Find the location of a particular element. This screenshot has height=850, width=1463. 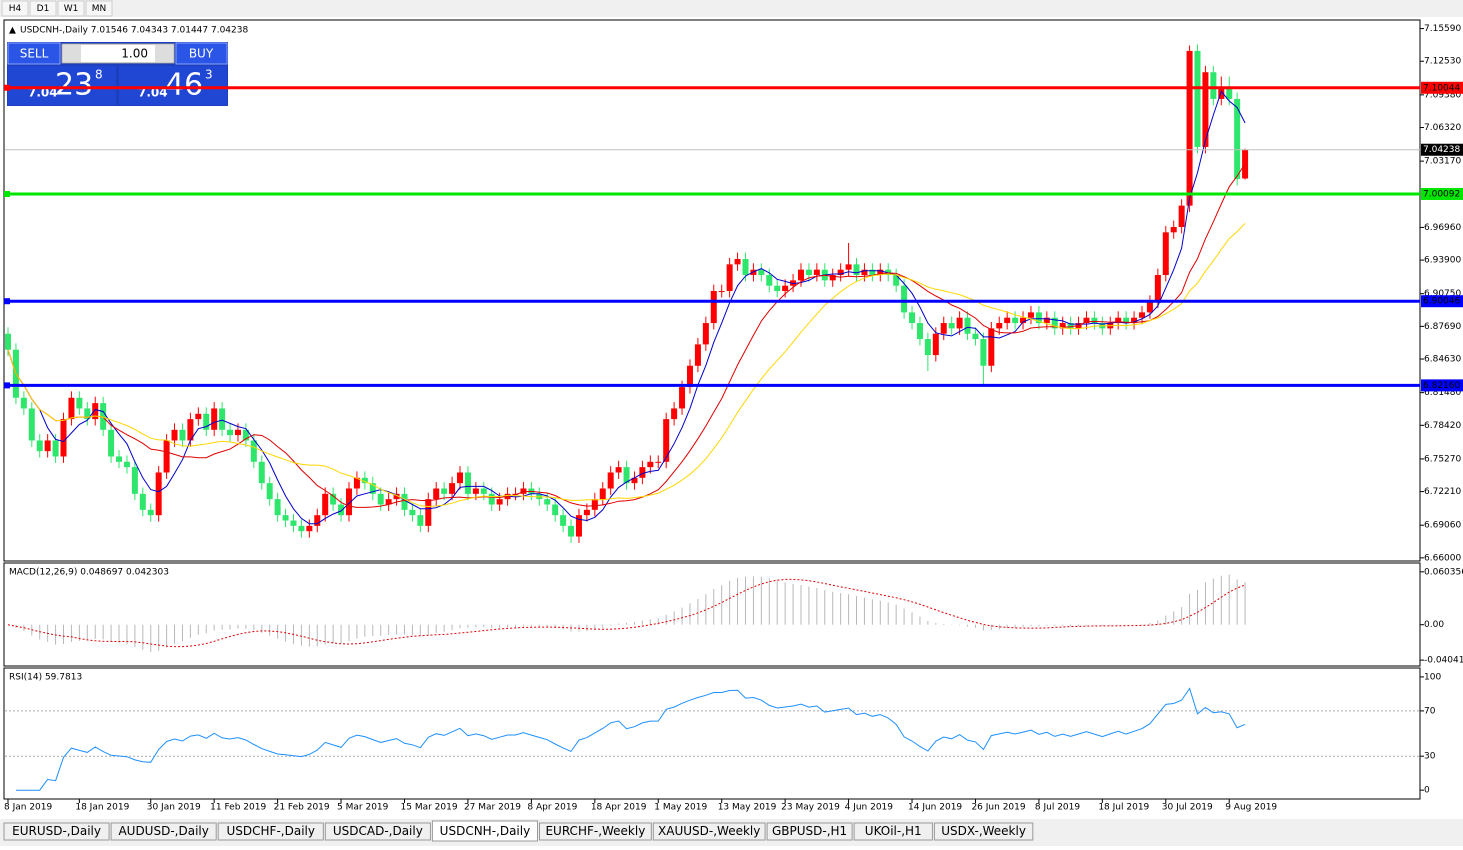

buy-label: BUY is located at coordinates (201, 54).